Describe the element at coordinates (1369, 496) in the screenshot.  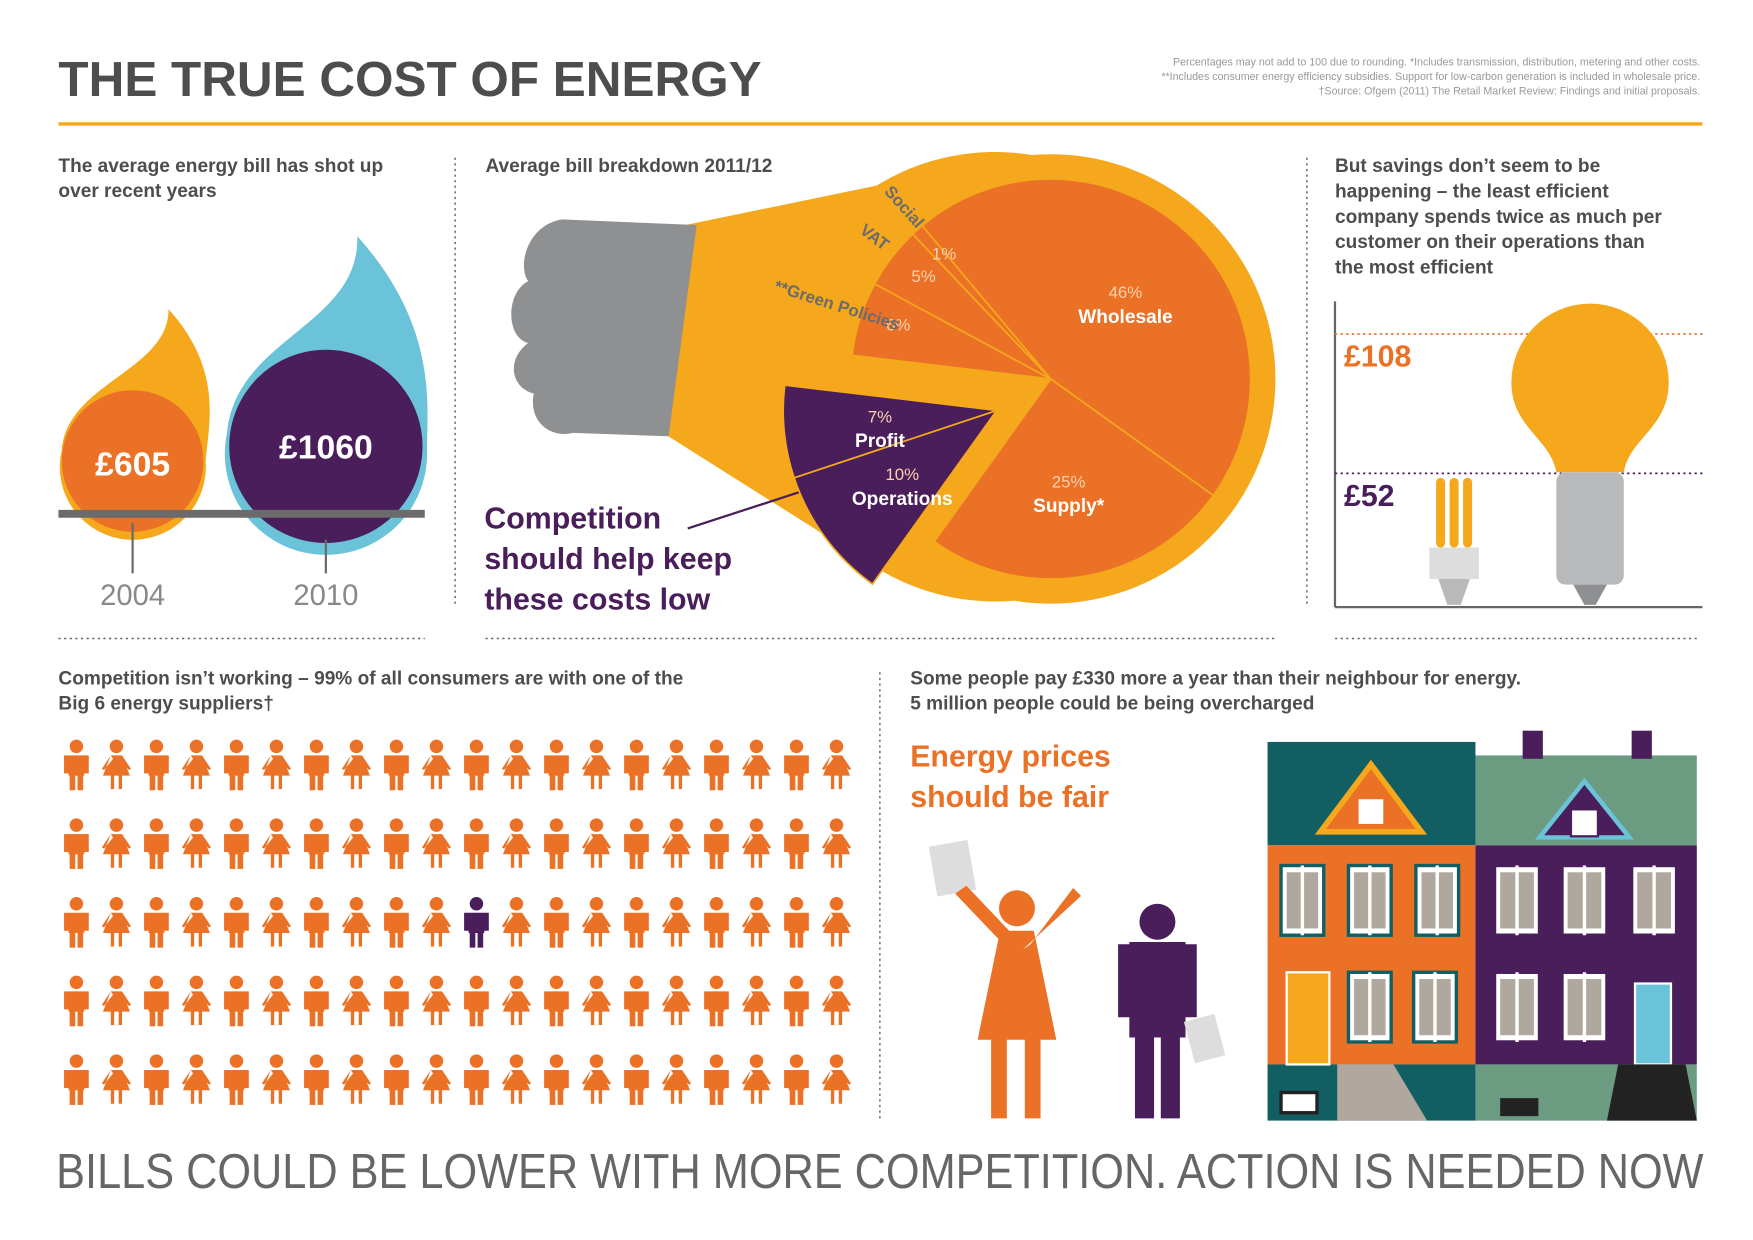
I see `low-cost: £52` at that location.